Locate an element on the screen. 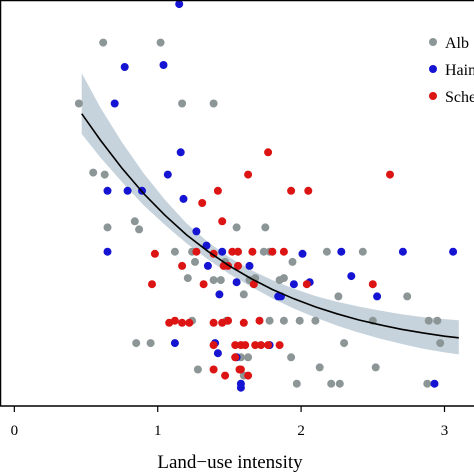  legend-label-sche: Sche is located at coordinates (459, 97).